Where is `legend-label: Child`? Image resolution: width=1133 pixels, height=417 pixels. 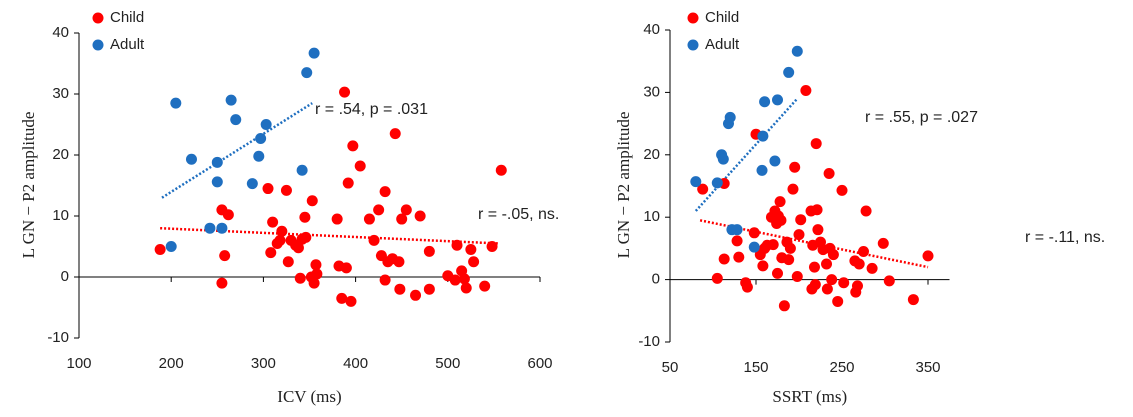
legend-label: Child is located at coordinates (722, 17).